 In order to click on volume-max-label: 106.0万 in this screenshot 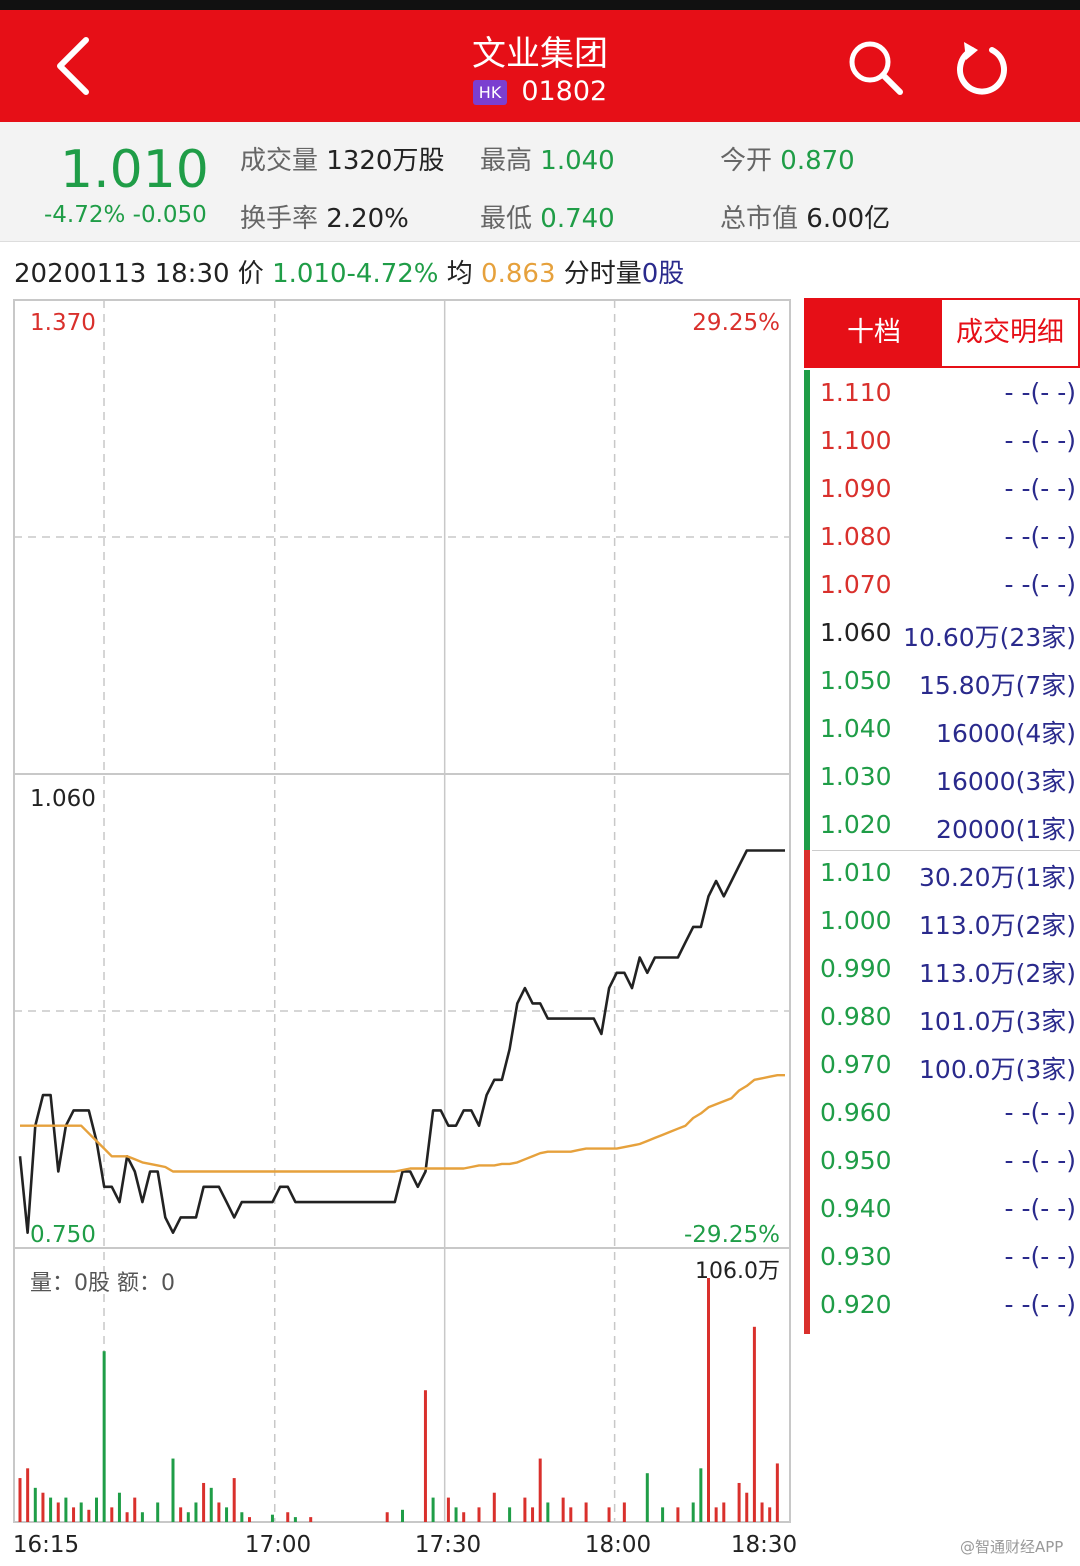, I will do `click(737, 1271)`.